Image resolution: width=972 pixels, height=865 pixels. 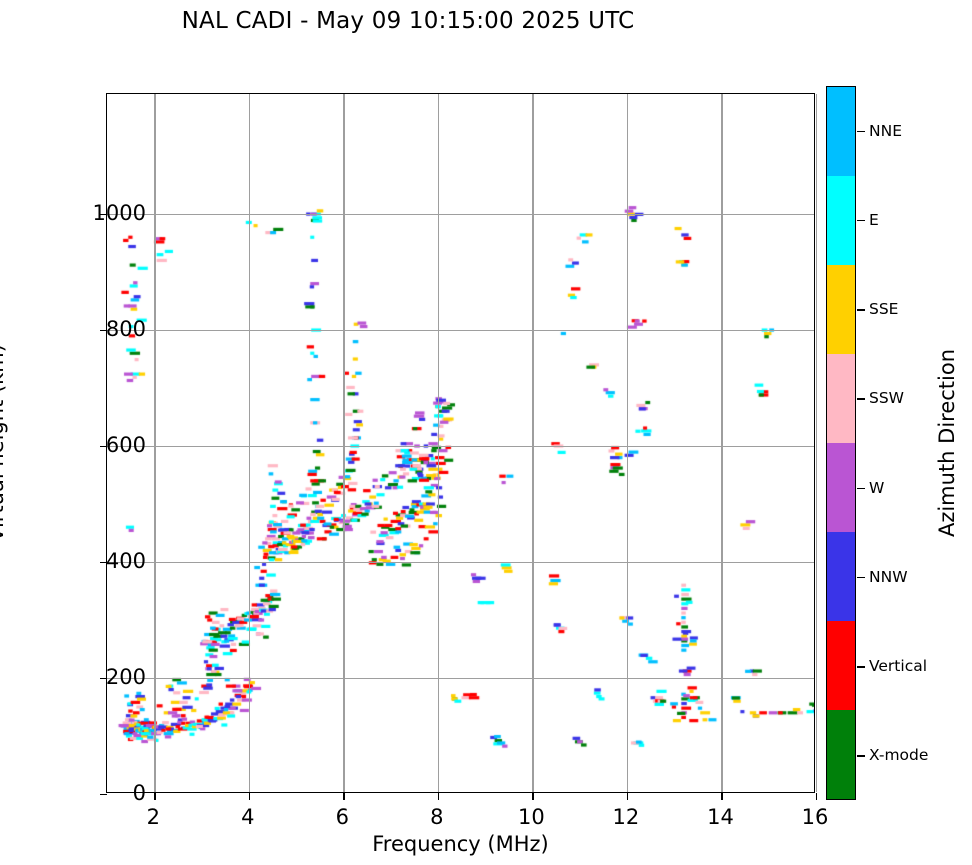 I want to click on x-tick-label: 4, so click(x=248, y=817).